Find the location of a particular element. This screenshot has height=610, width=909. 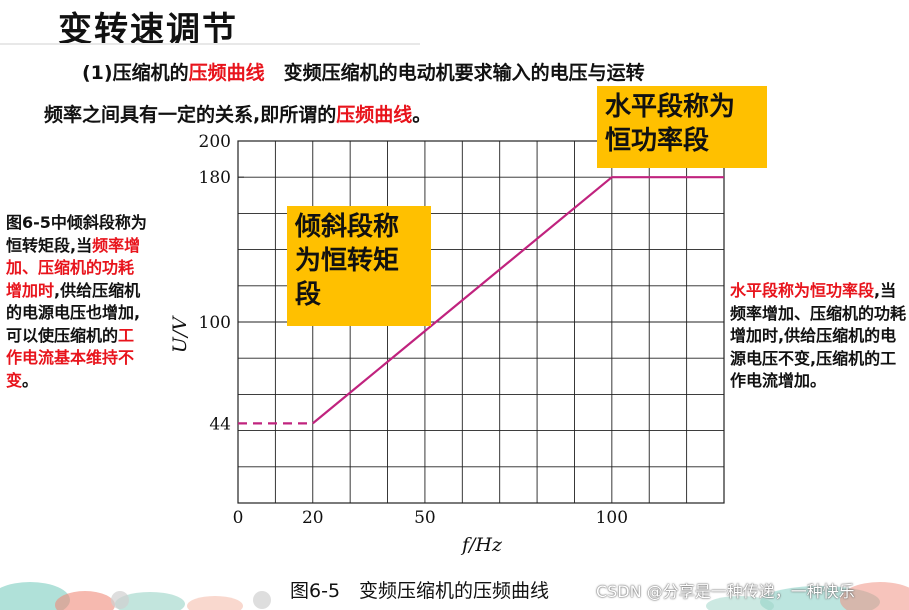

intro-line-2: 频率之间具有一定的关系,即所谓的压频曲线。 is located at coordinates (237, 113).